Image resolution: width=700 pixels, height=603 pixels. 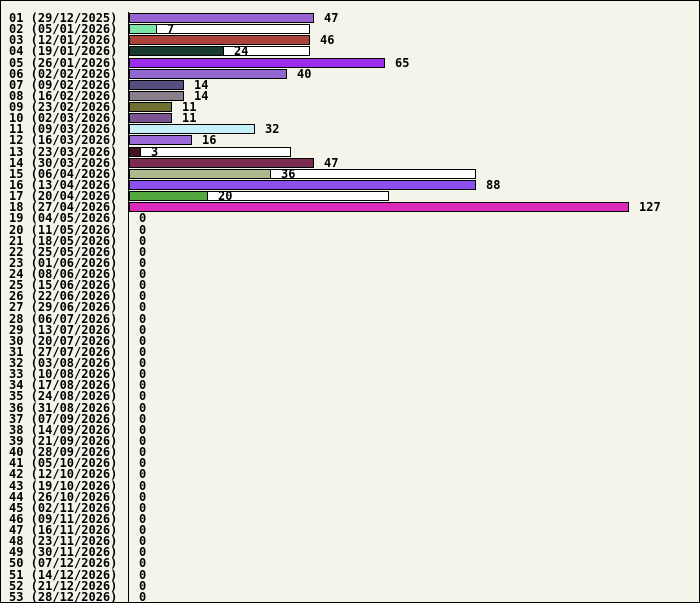 I want to click on week-label: 47 (16/11/2026), so click(x=63, y=530).